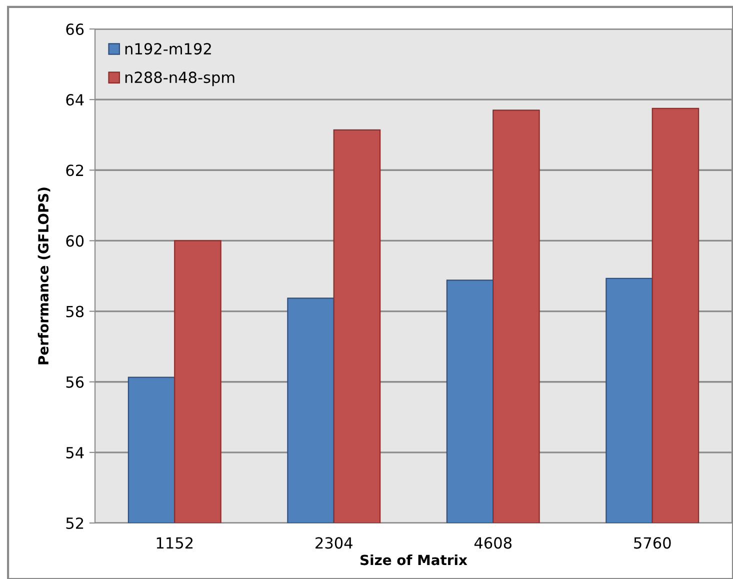 This screenshot has height=579, width=733. Describe the element at coordinates (44, 276) in the screenshot. I see `y-axis-title: Performance (GFLOPS)` at that location.